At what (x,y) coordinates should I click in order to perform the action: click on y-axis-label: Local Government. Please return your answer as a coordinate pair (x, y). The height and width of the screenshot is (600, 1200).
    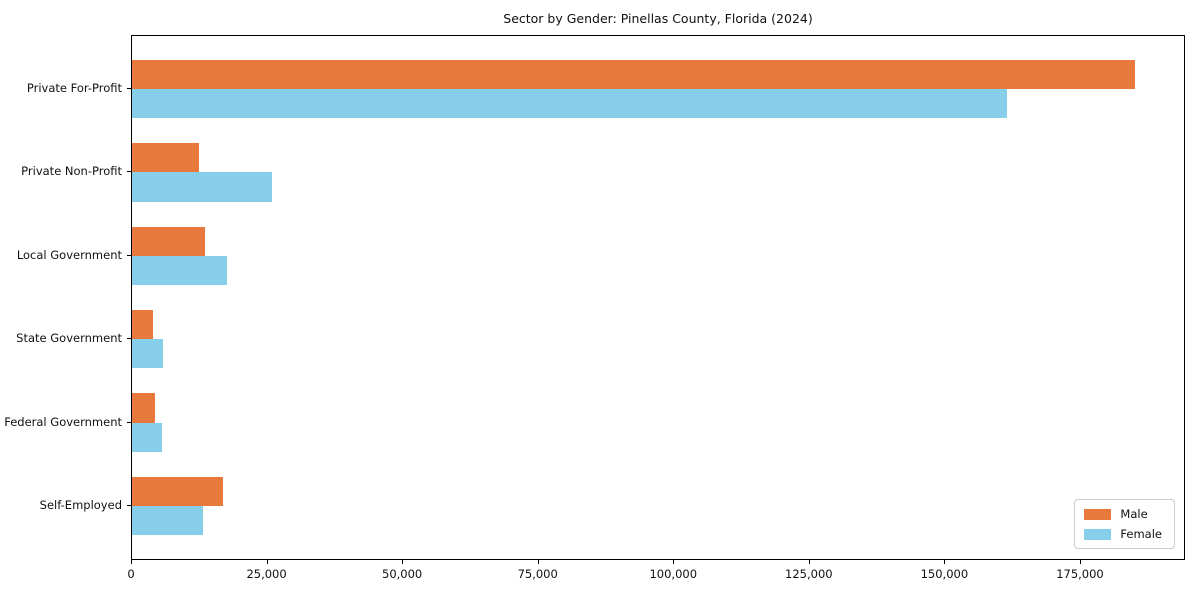
    Looking at the image, I should click on (69, 254).